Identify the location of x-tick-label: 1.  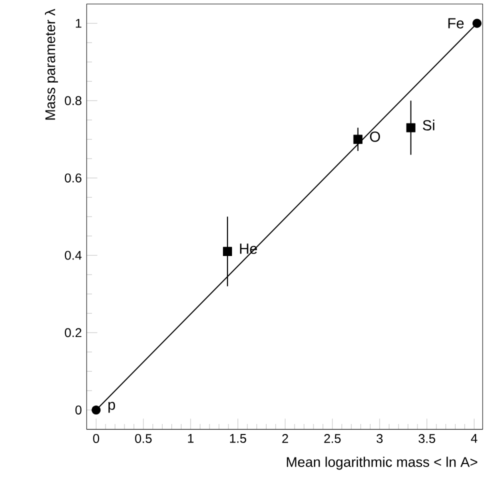
(191, 438).